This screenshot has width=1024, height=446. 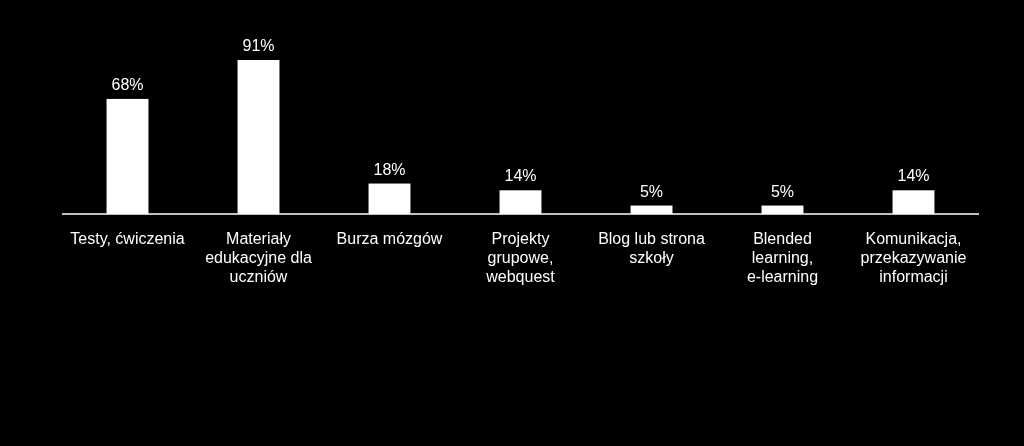 What do you see at coordinates (651, 248) in the screenshot?
I see `x-tick-label: Blog lub strona szkoły` at bounding box center [651, 248].